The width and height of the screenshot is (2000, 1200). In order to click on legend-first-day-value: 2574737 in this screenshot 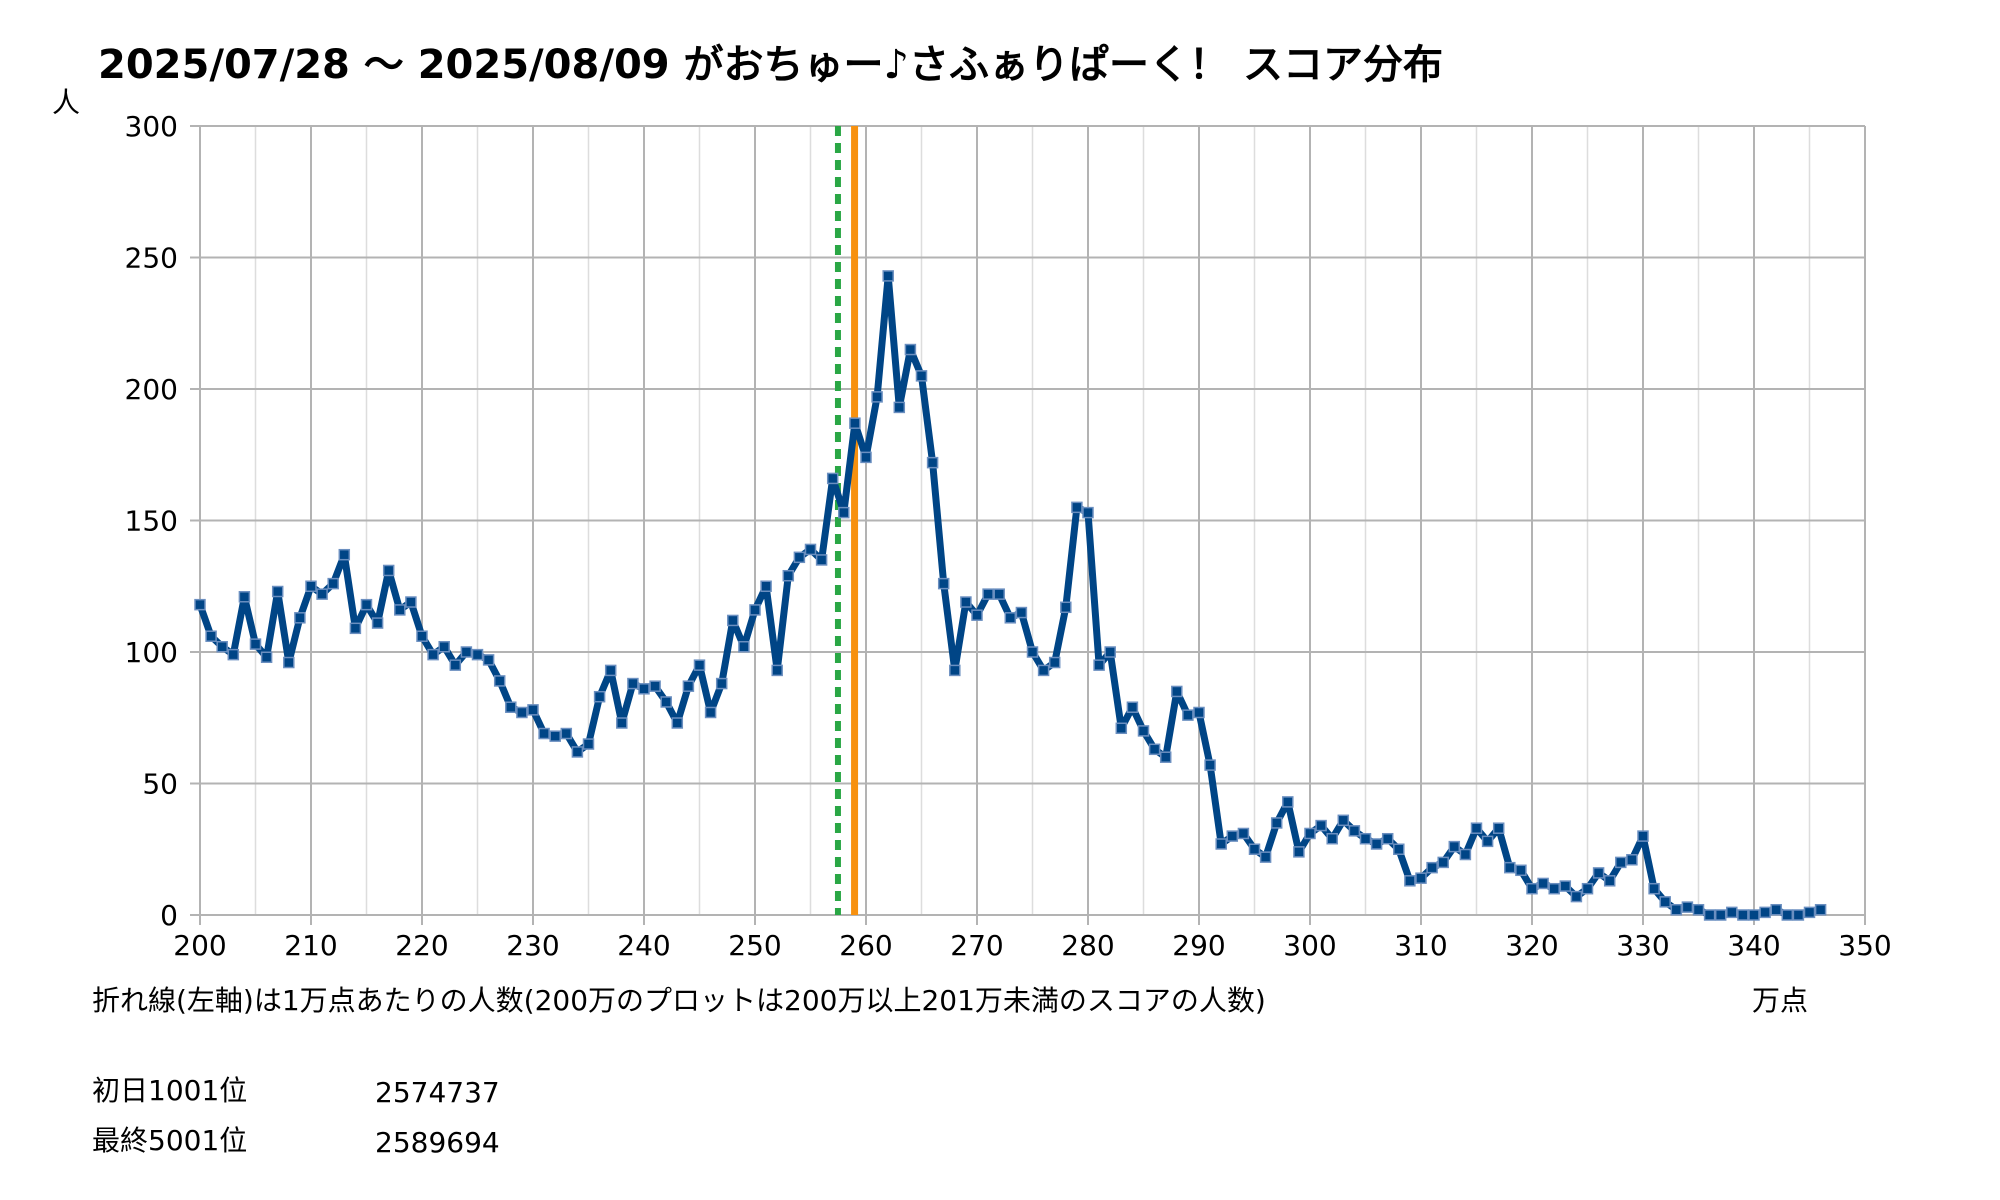, I will do `click(437, 1092)`.